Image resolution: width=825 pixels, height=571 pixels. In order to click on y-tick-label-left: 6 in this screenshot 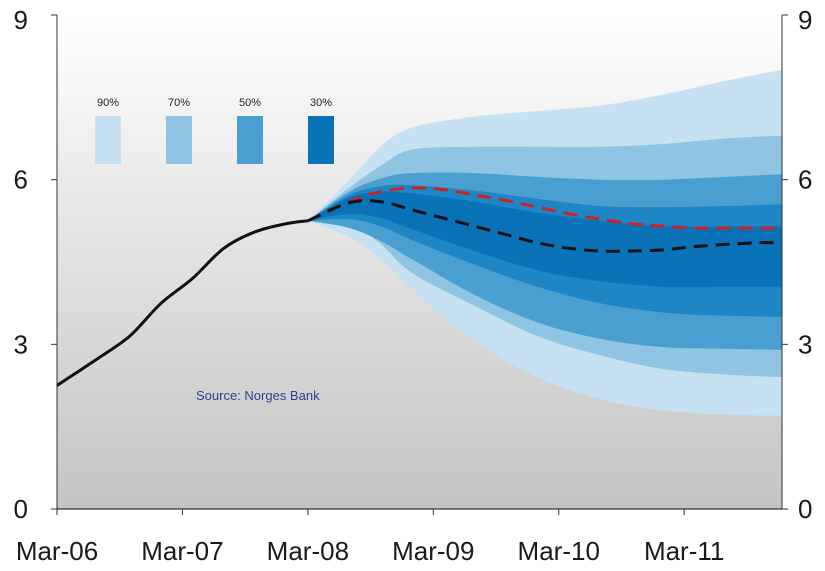, I will do `click(21, 180)`.